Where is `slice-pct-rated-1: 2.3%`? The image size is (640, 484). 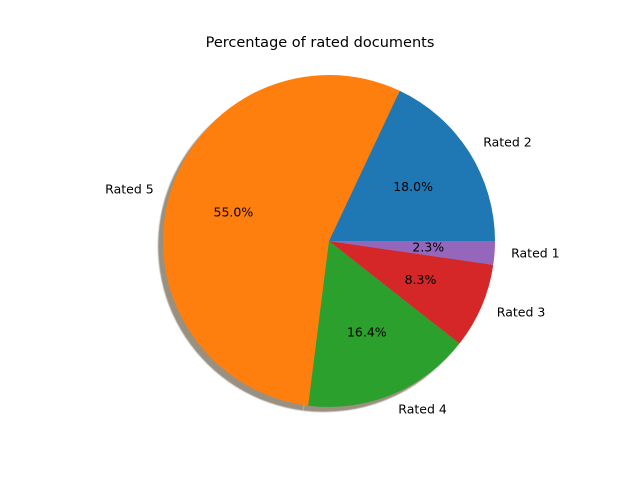
slice-pct-rated-1: 2.3% is located at coordinates (428, 247).